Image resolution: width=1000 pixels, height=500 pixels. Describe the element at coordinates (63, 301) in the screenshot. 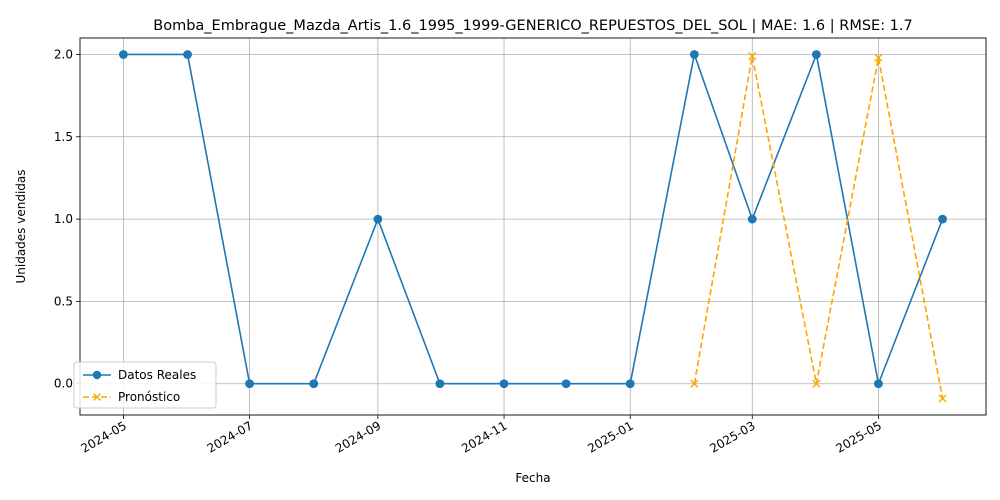

I see `y-tick-label: 0.5` at that location.